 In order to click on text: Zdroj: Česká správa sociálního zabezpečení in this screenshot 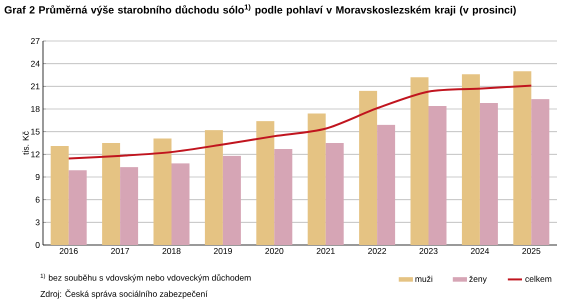, I will do `click(124, 294)`.